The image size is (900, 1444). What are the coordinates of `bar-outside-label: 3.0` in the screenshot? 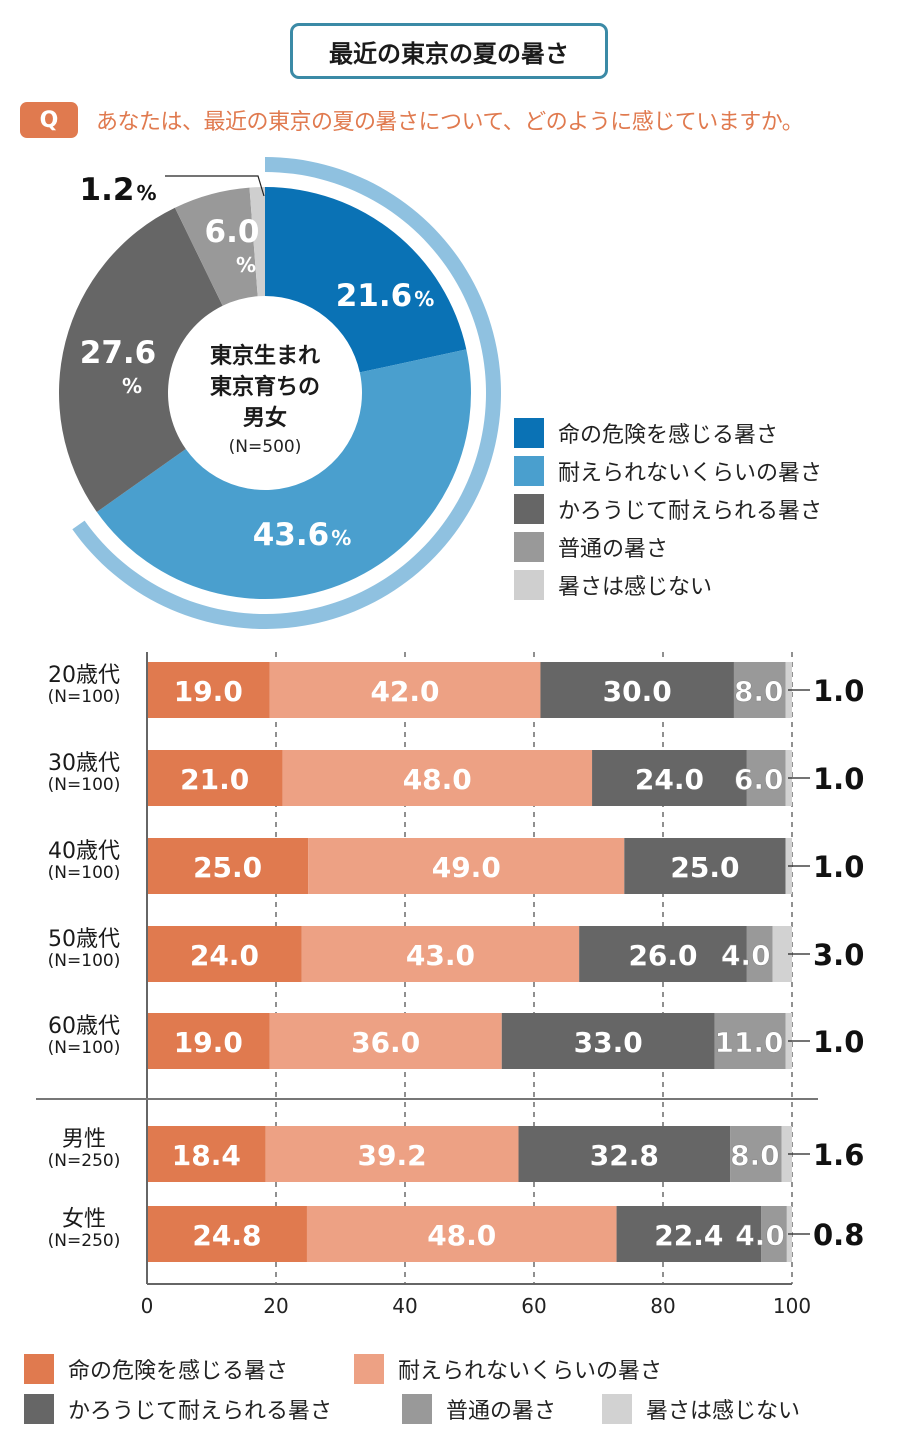 It's located at (838, 955).